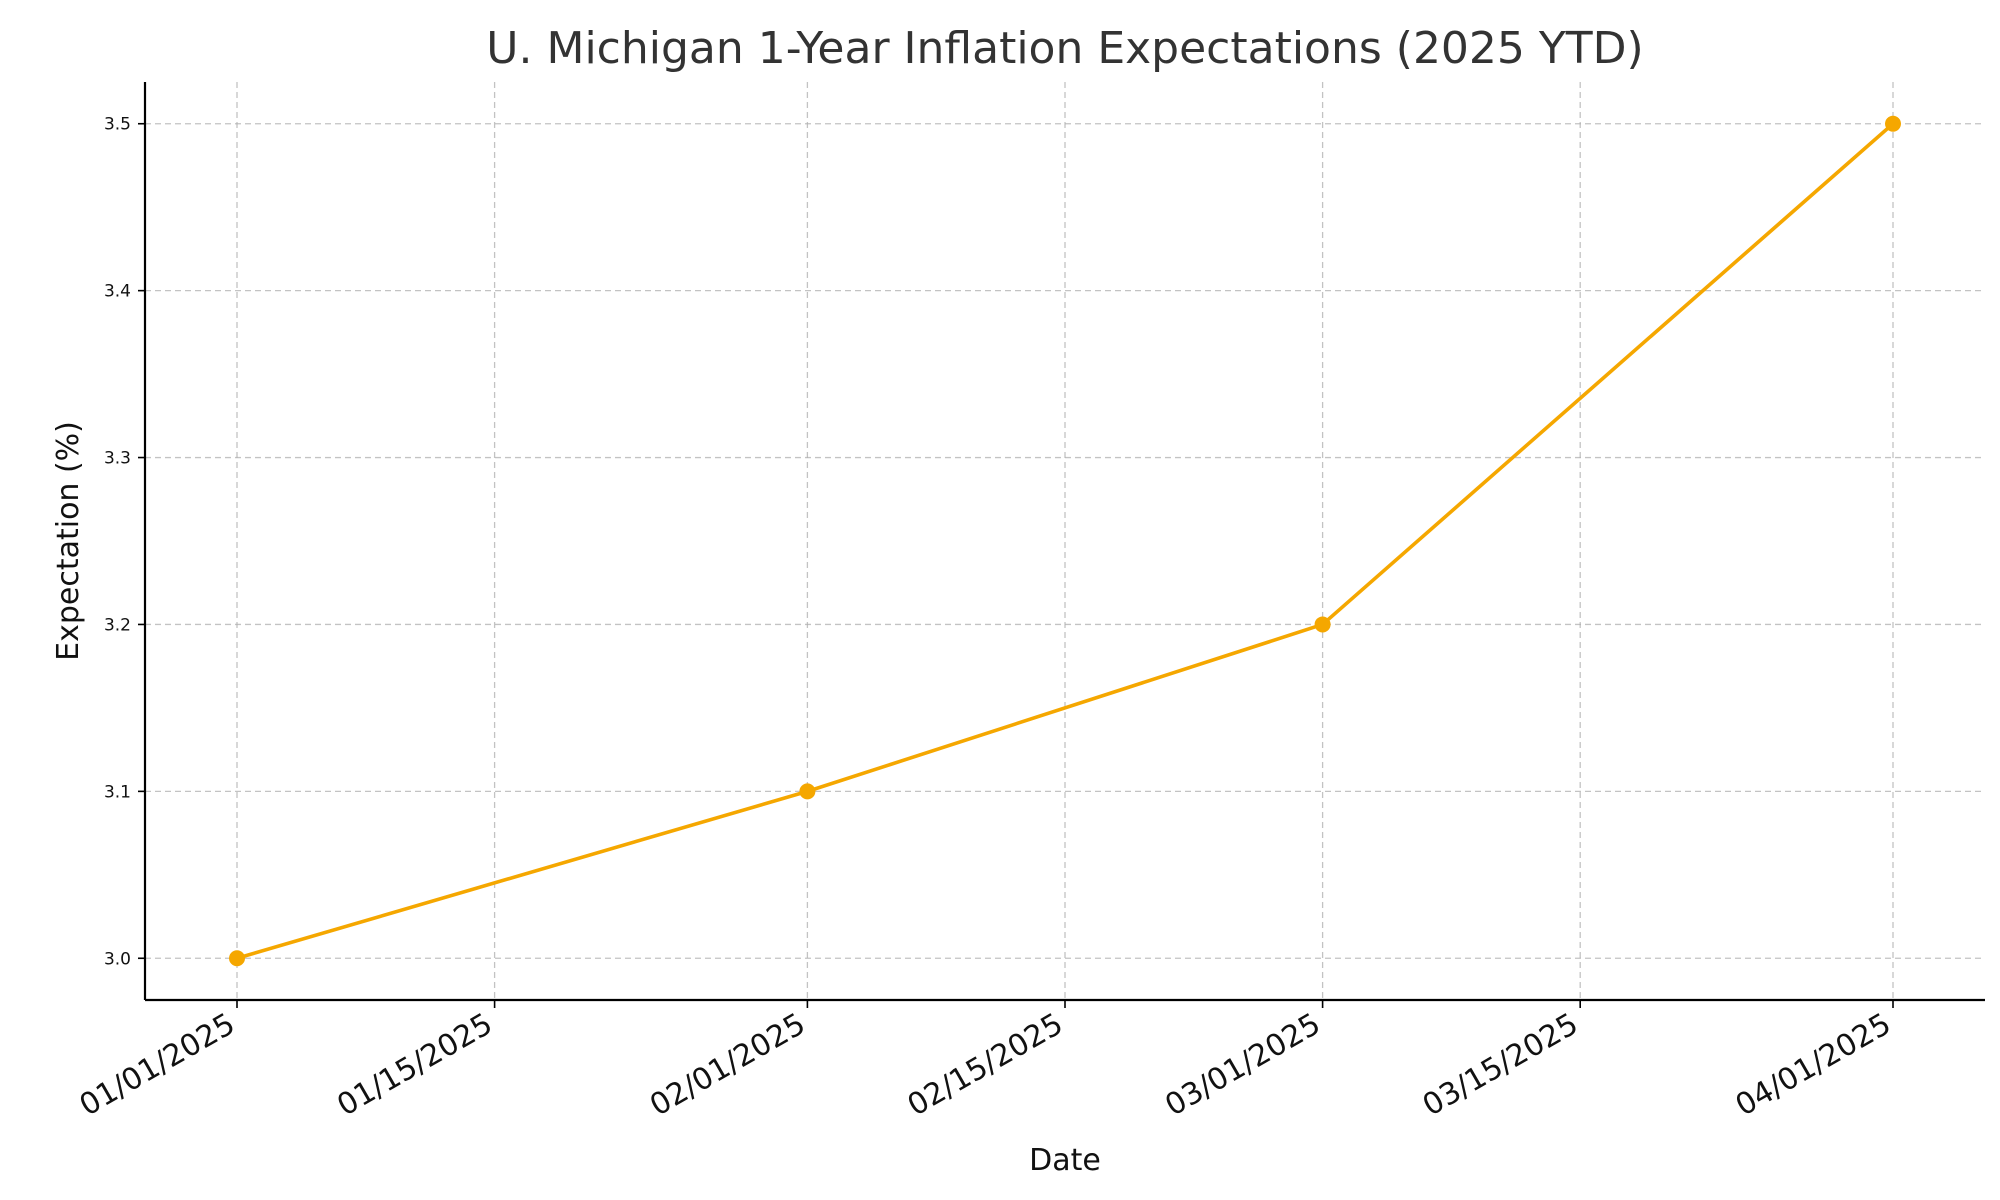 The width and height of the screenshot is (2000, 1200). I want to click on y-tick-label: 3.0, so click(117, 959).